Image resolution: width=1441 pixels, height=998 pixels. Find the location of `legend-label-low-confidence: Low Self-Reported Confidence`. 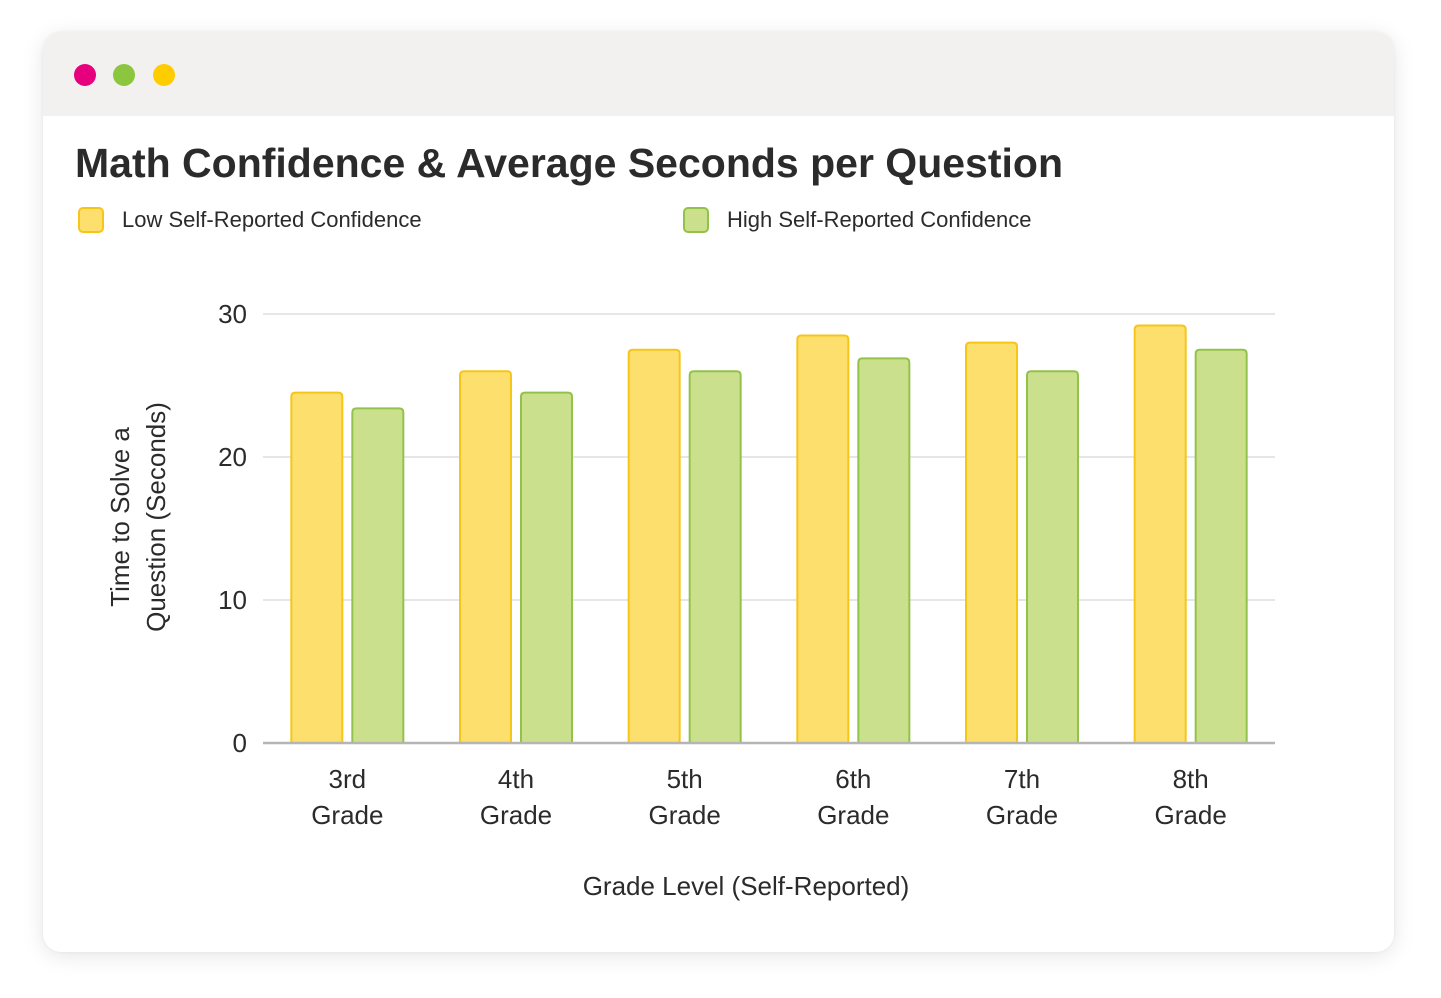

legend-label-low-confidence: Low Self-Reported Confidence is located at coordinates (272, 219).